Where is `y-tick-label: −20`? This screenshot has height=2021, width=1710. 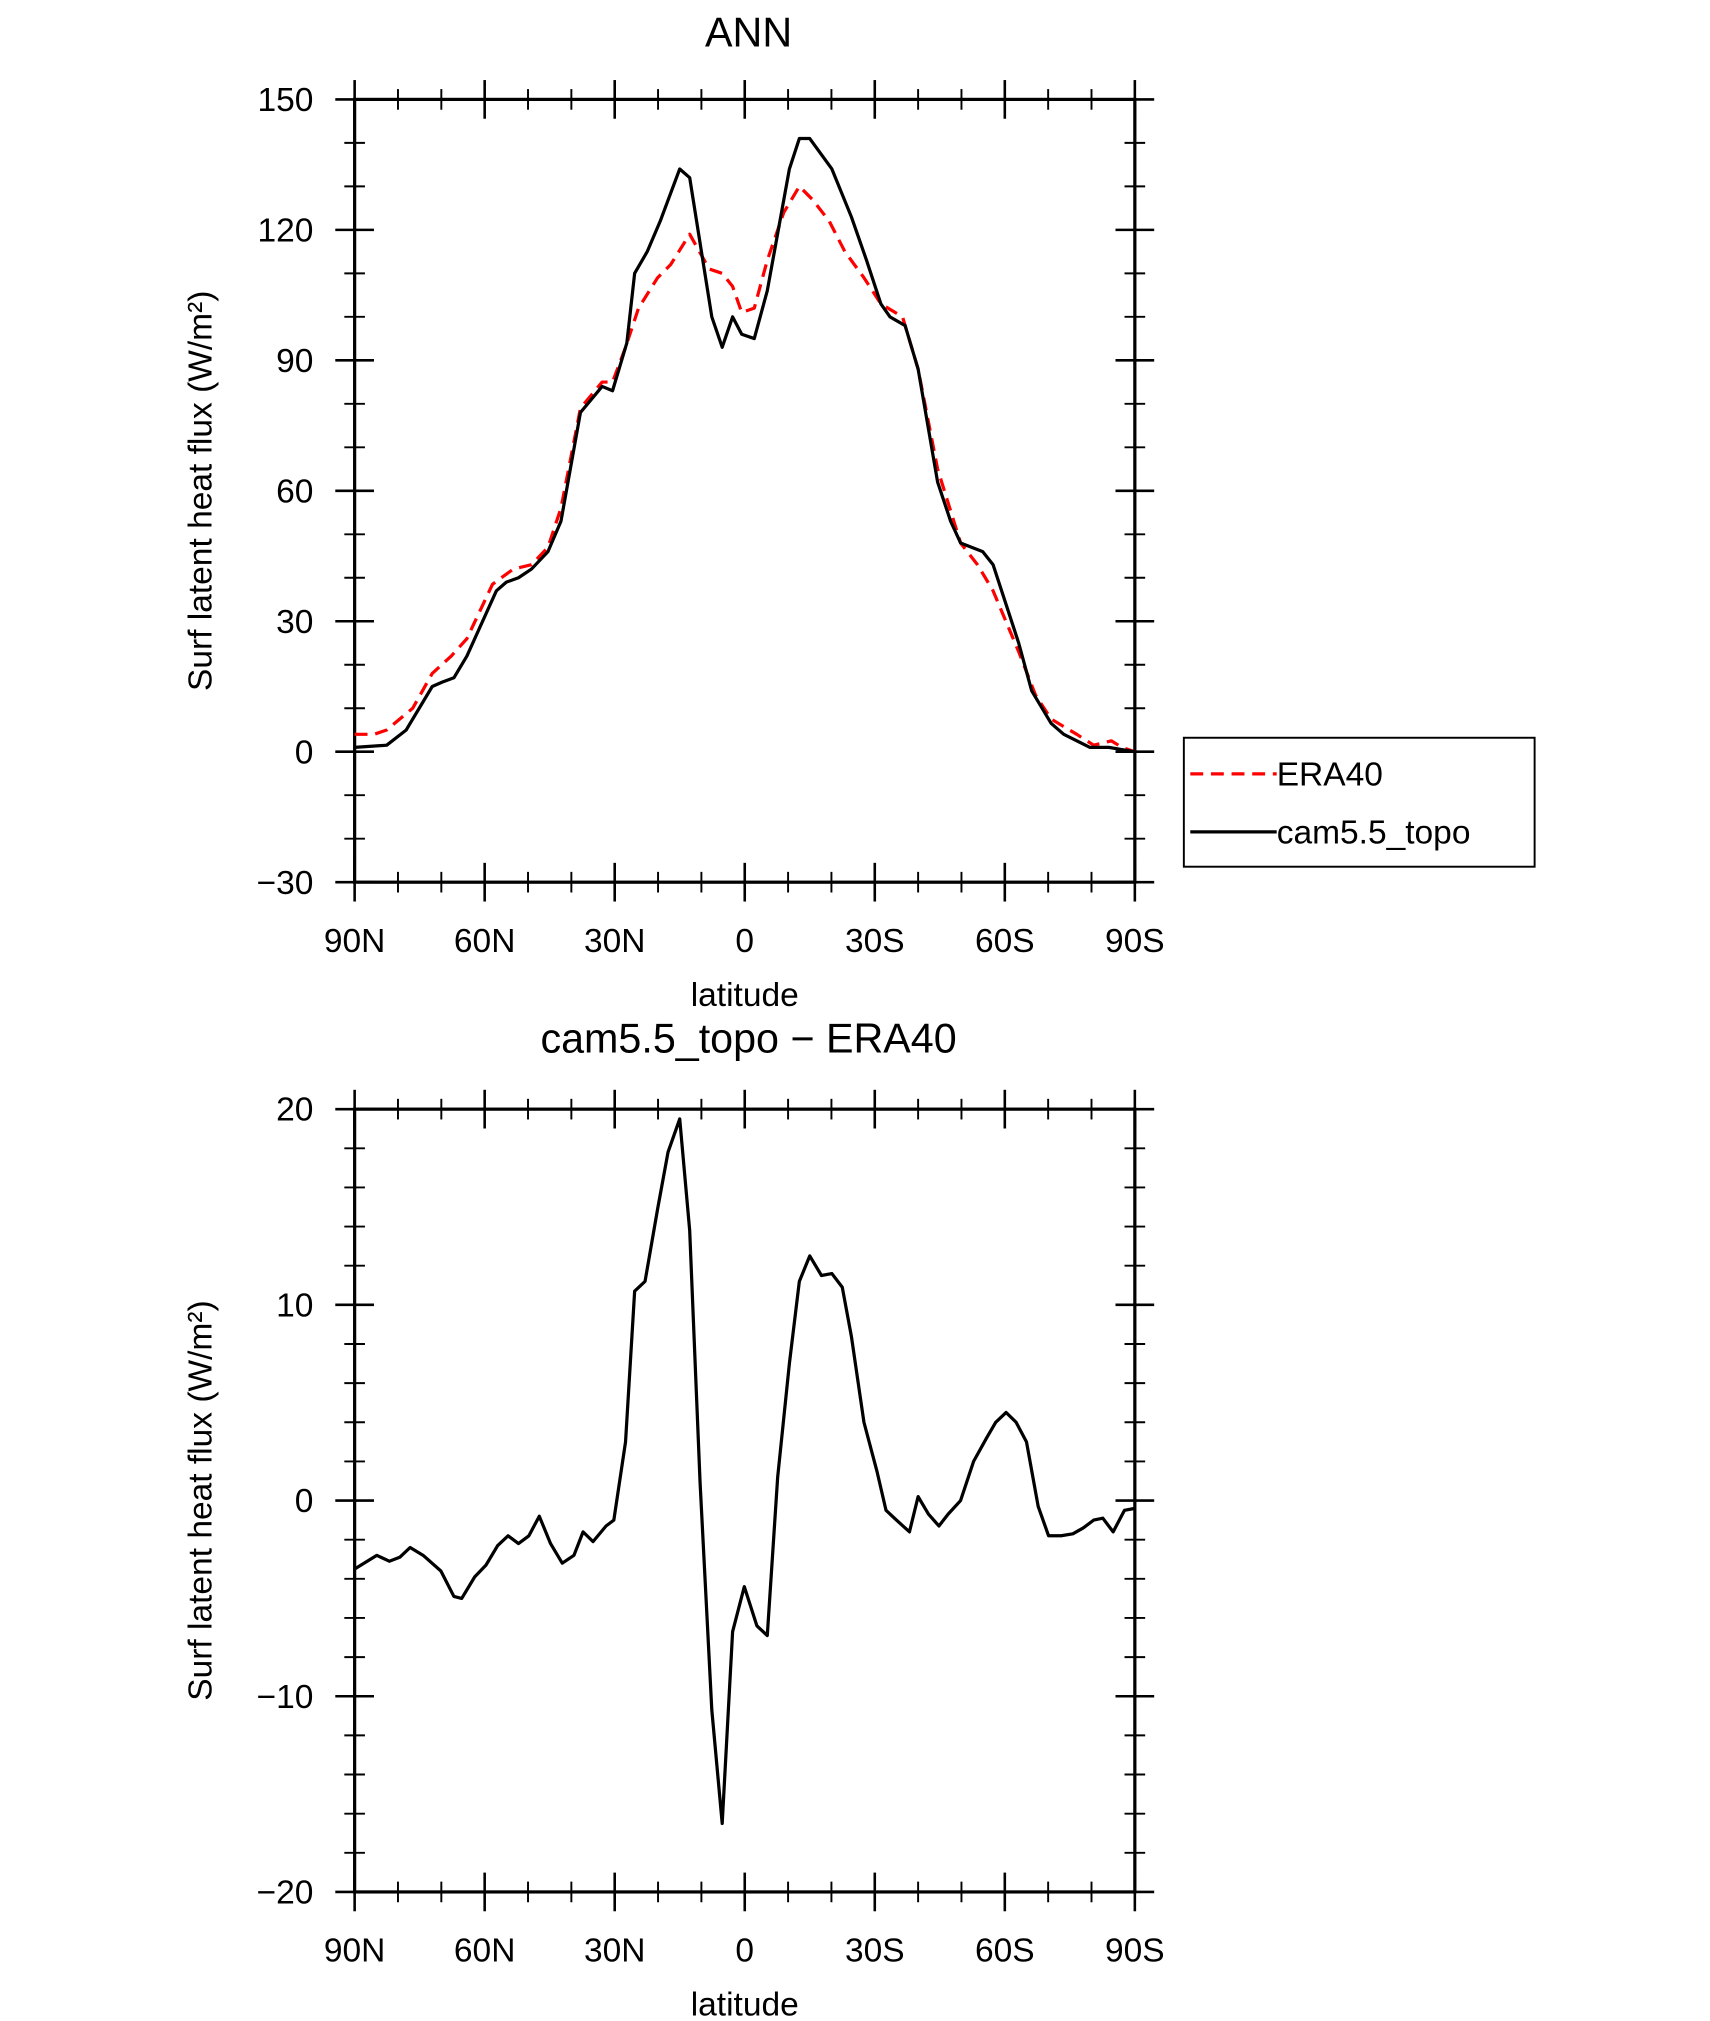 y-tick-label: −20 is located at coordinates (285, 1893).